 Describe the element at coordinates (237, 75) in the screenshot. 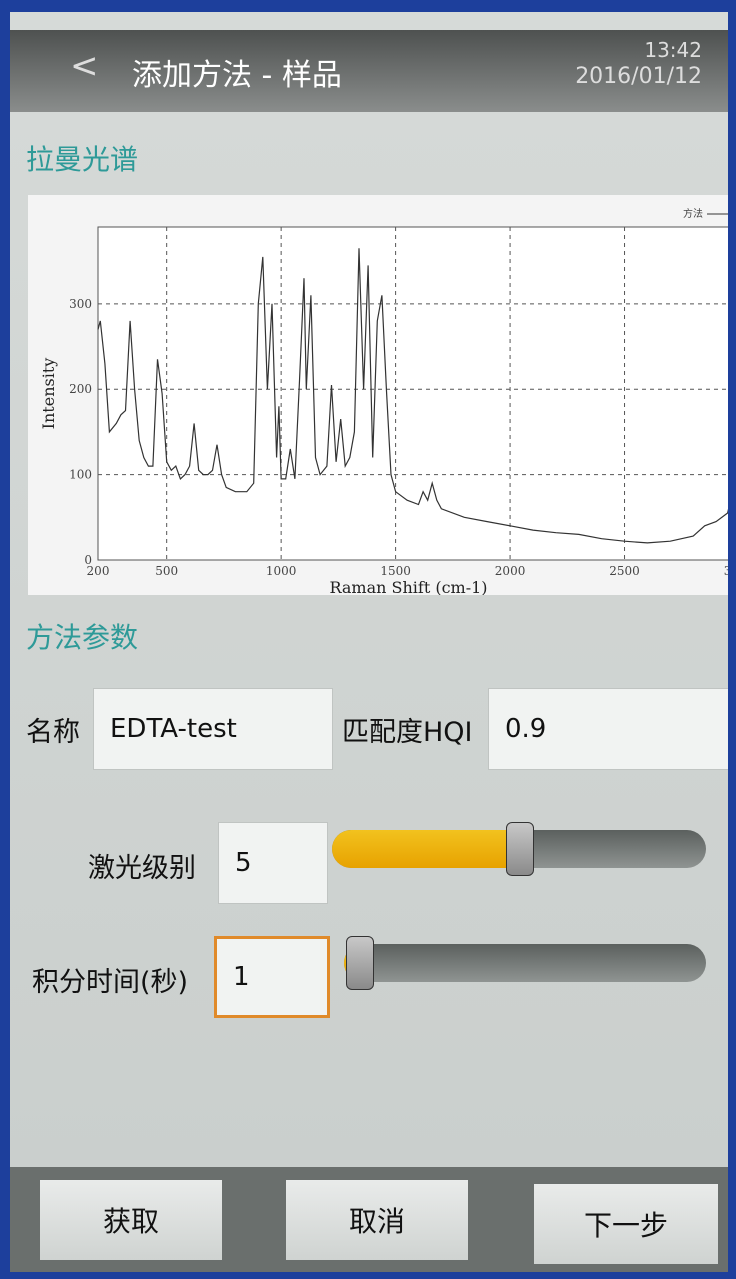

I see `header-title: 添加方法 - 样品` at that location.